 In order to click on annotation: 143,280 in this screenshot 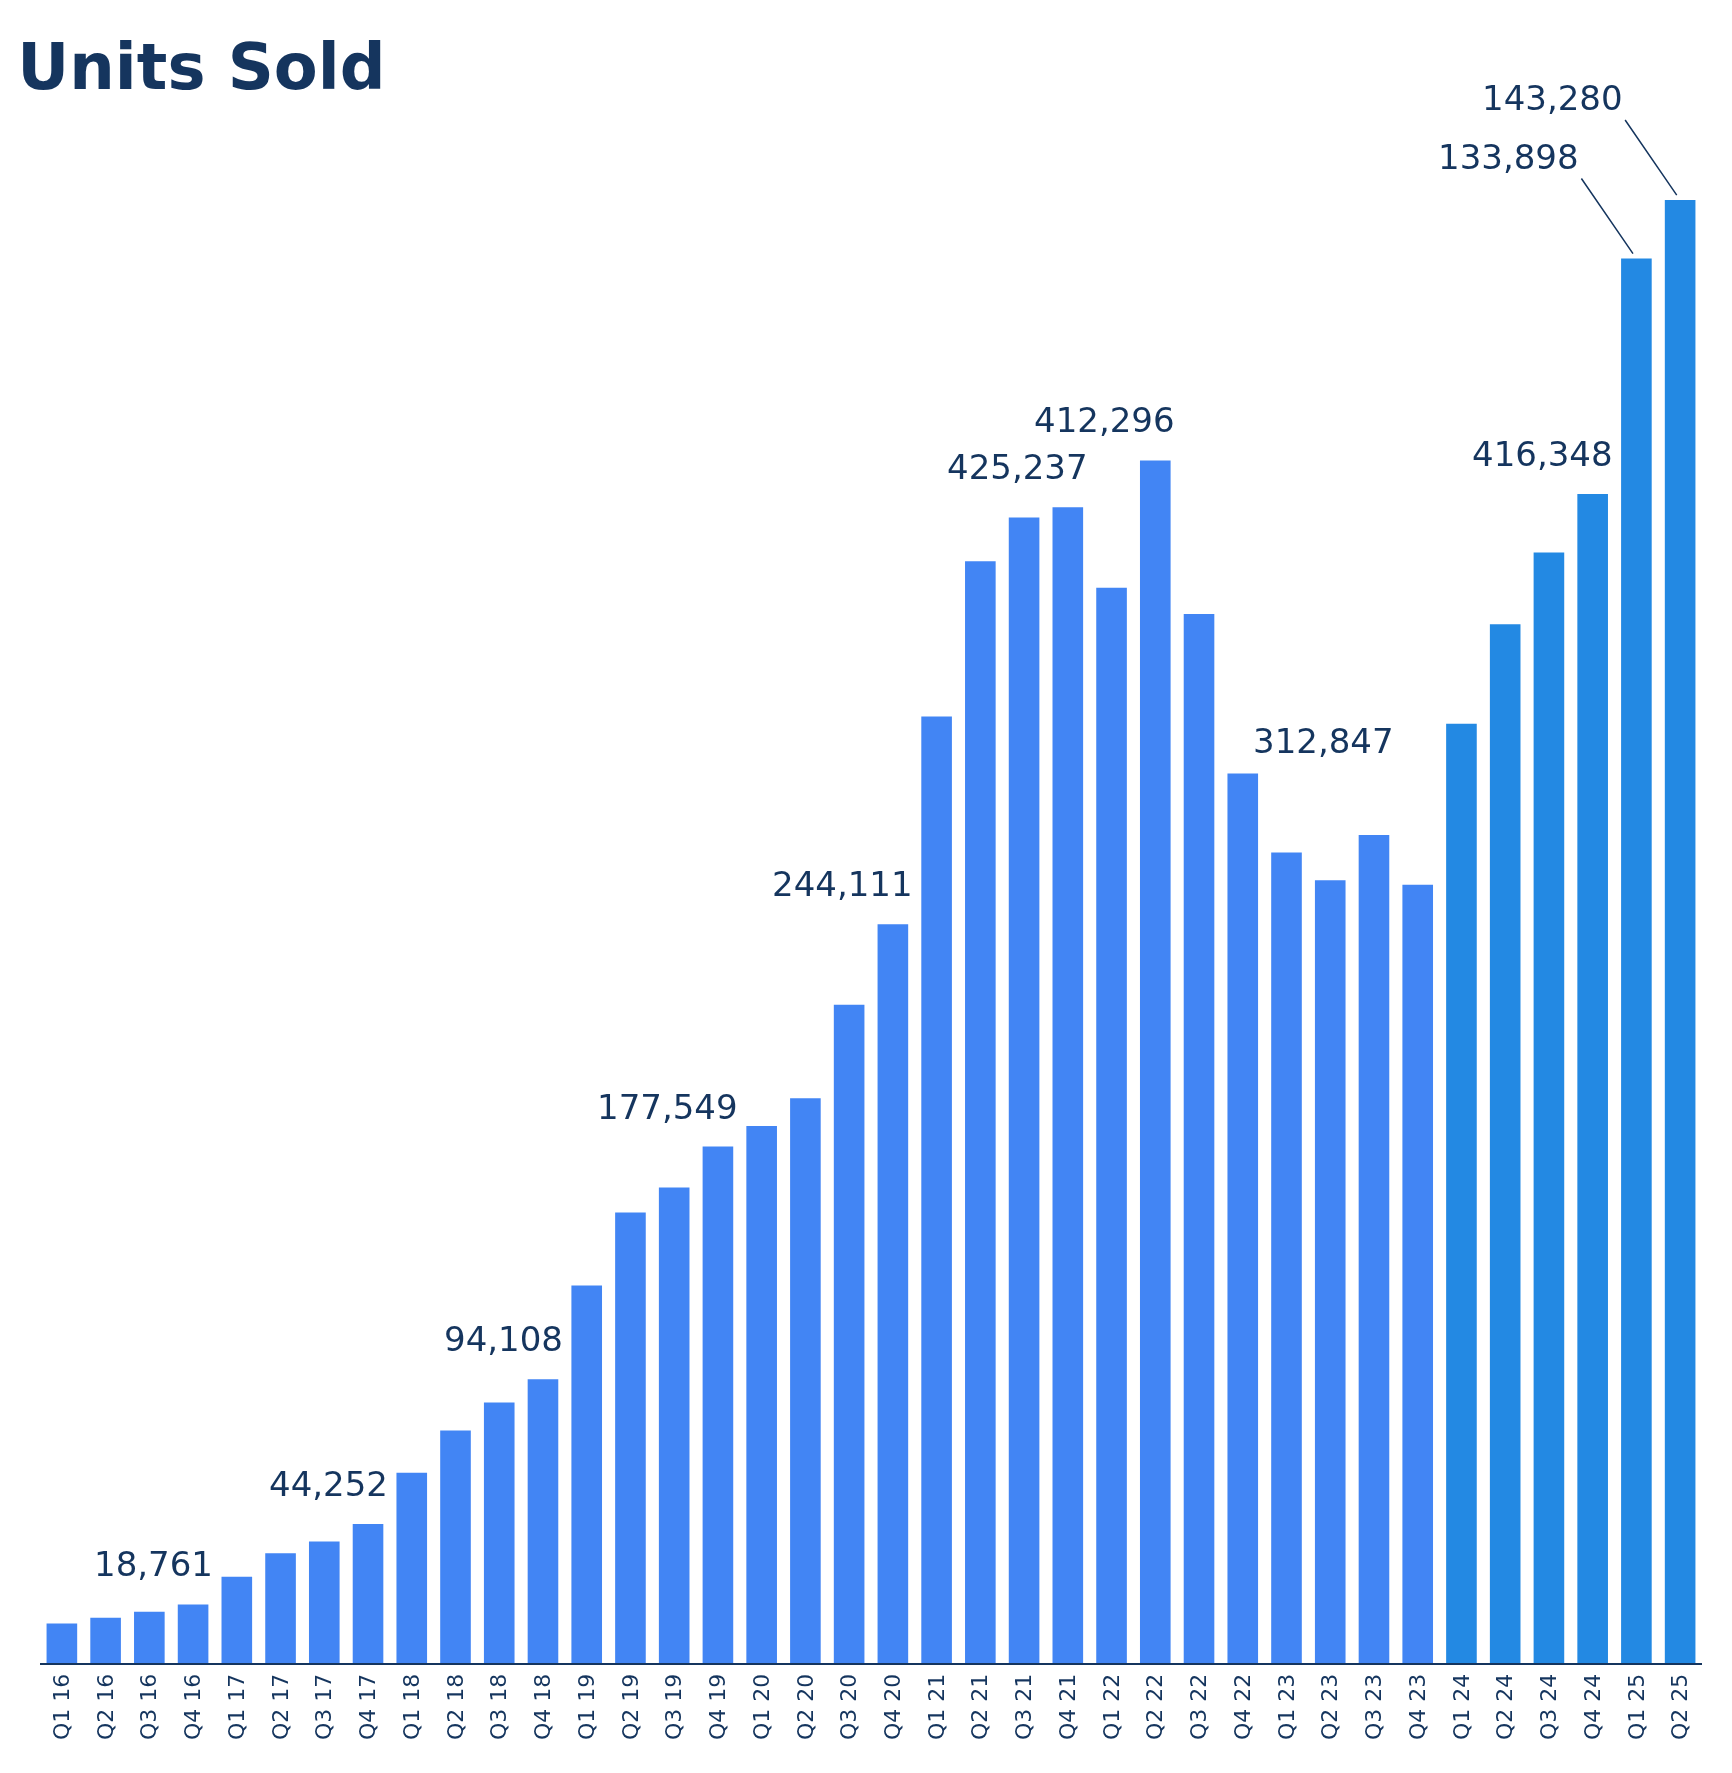, I will do `click(1552, 98)`.